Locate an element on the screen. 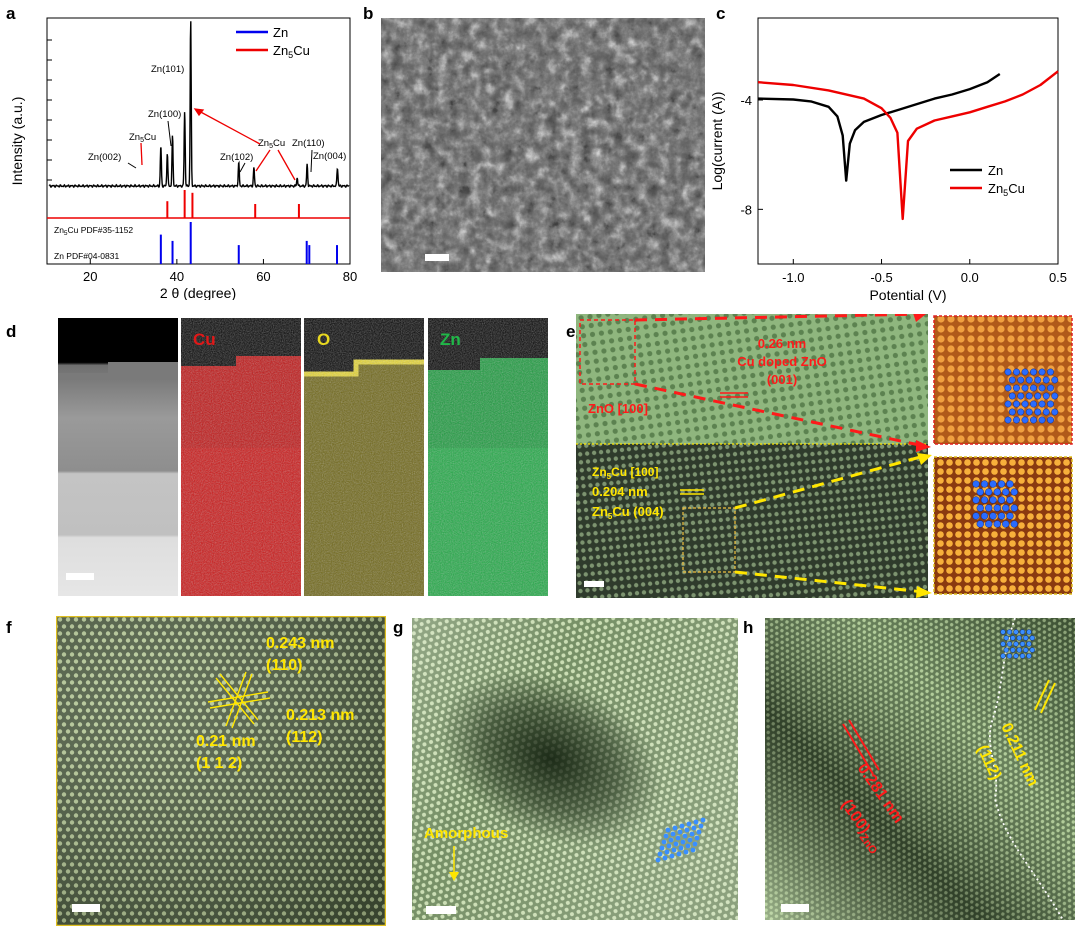  xrd-xlabel: 2 θ (degree) is located at coordinates (198, 292).